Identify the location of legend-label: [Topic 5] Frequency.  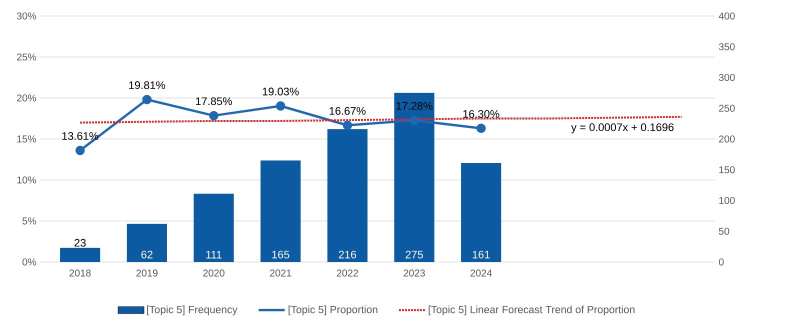
(192, 311).